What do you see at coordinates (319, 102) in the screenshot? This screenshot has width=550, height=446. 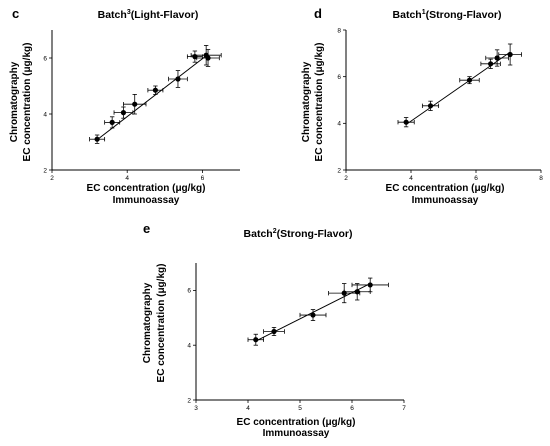 I see `chart-d-ylabel-line2: EC concentration (μg/kg)` at bounding box center [319, 102].